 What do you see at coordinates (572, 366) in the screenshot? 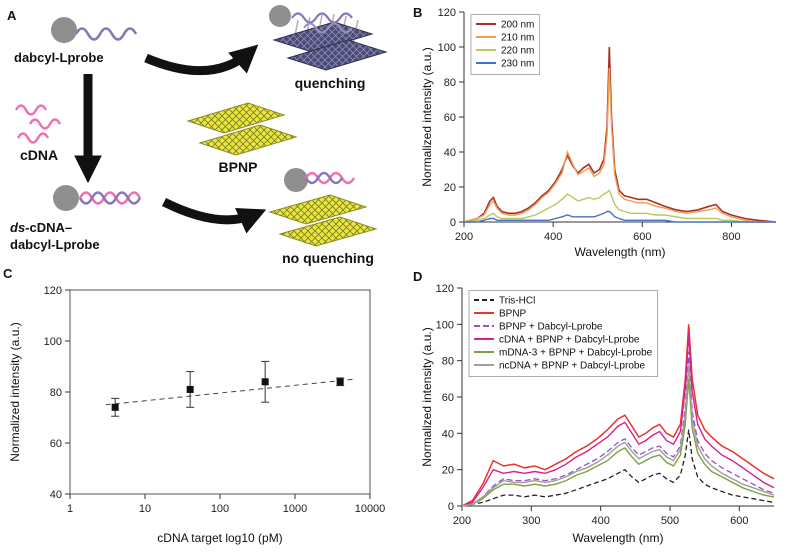
I see `legend-label: ncDNA + BPNP + Dabcyl-Lprobe` at bounding box center [572, 366].